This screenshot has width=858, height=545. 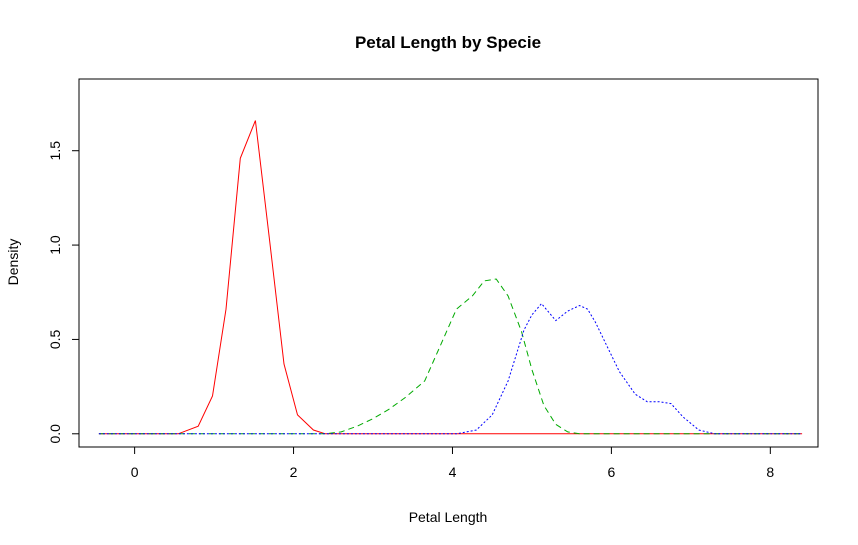 I want to click on x-axis-label: Petal Length, so click(x=448, y=517).